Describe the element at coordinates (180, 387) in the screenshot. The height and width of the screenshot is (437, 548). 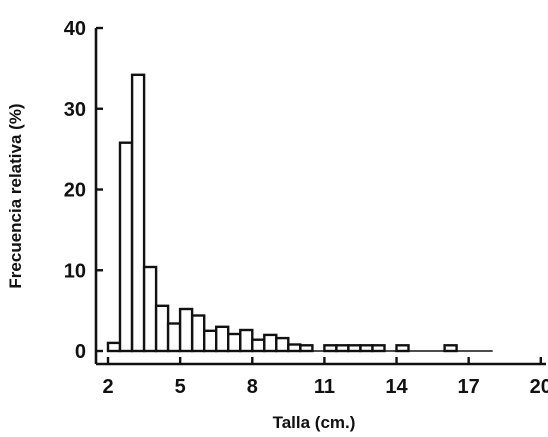
I see `x-tick-label-5: 5` at that location.